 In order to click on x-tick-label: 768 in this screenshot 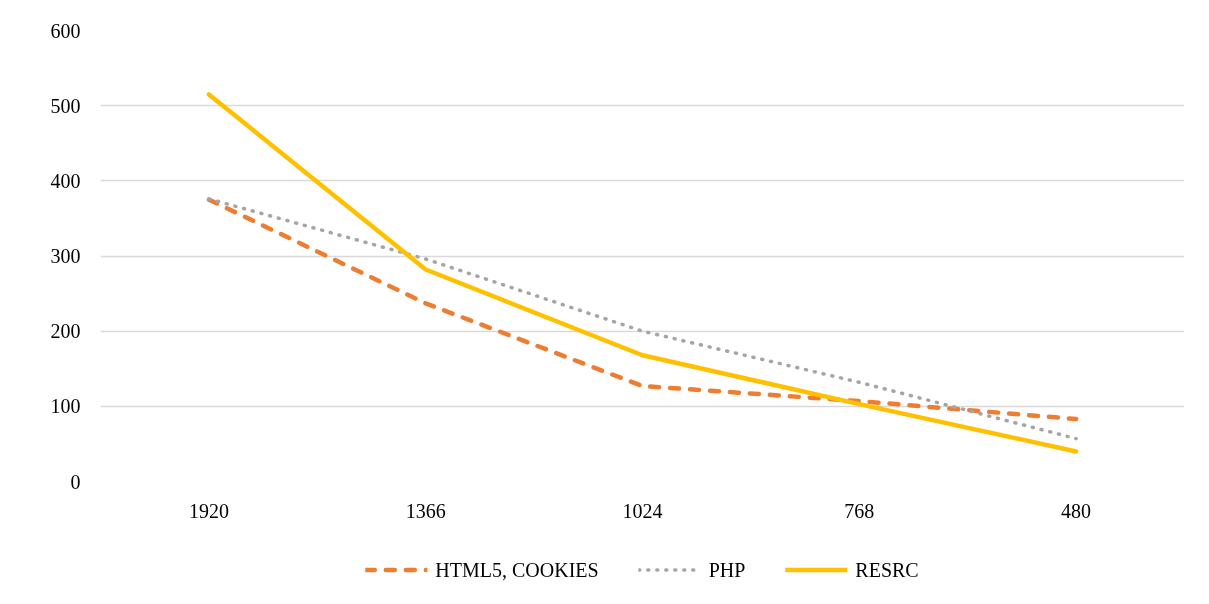, I will do `click(859, 510)`.